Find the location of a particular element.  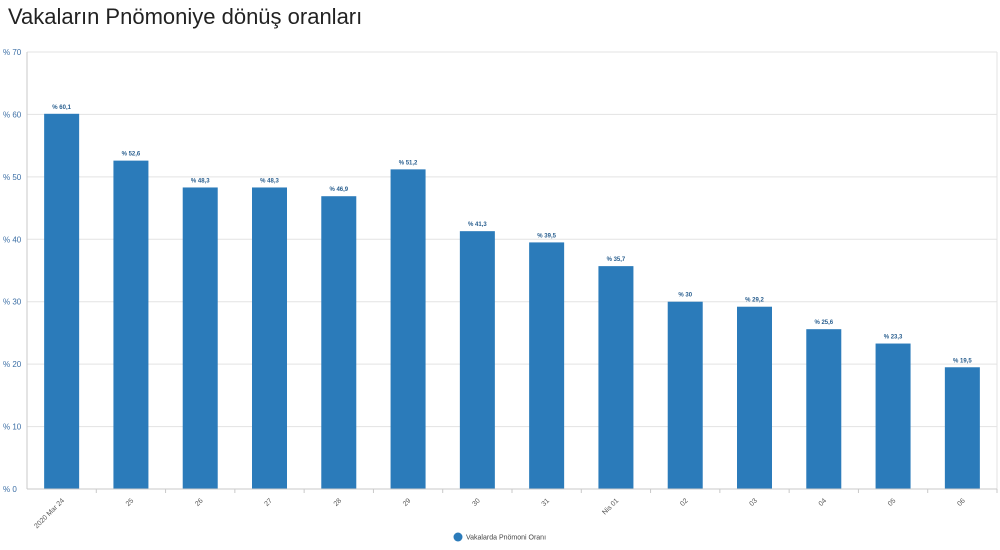

x-tick-label: 25 is located at coordinates (130, 502).